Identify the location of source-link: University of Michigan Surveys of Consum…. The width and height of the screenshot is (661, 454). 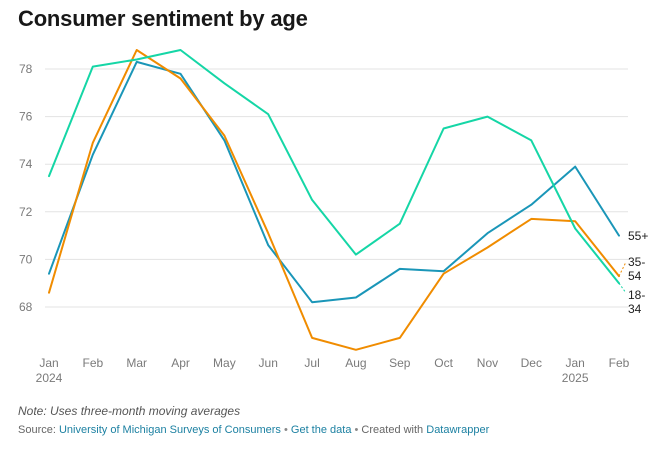
(169, 430).